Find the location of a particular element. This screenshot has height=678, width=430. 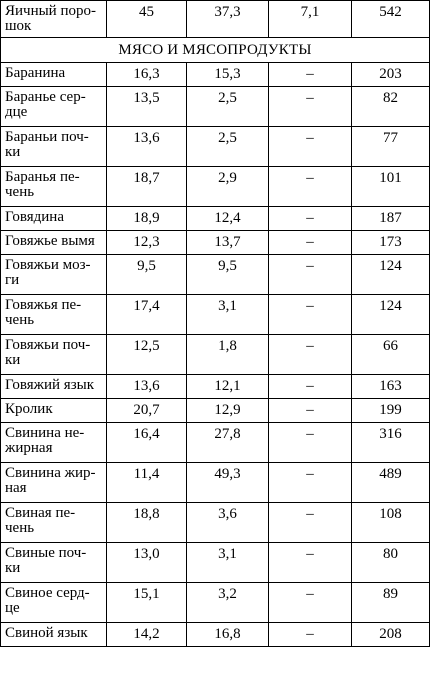

fat-cell: 3,2 is located at coordinates (227, 602).